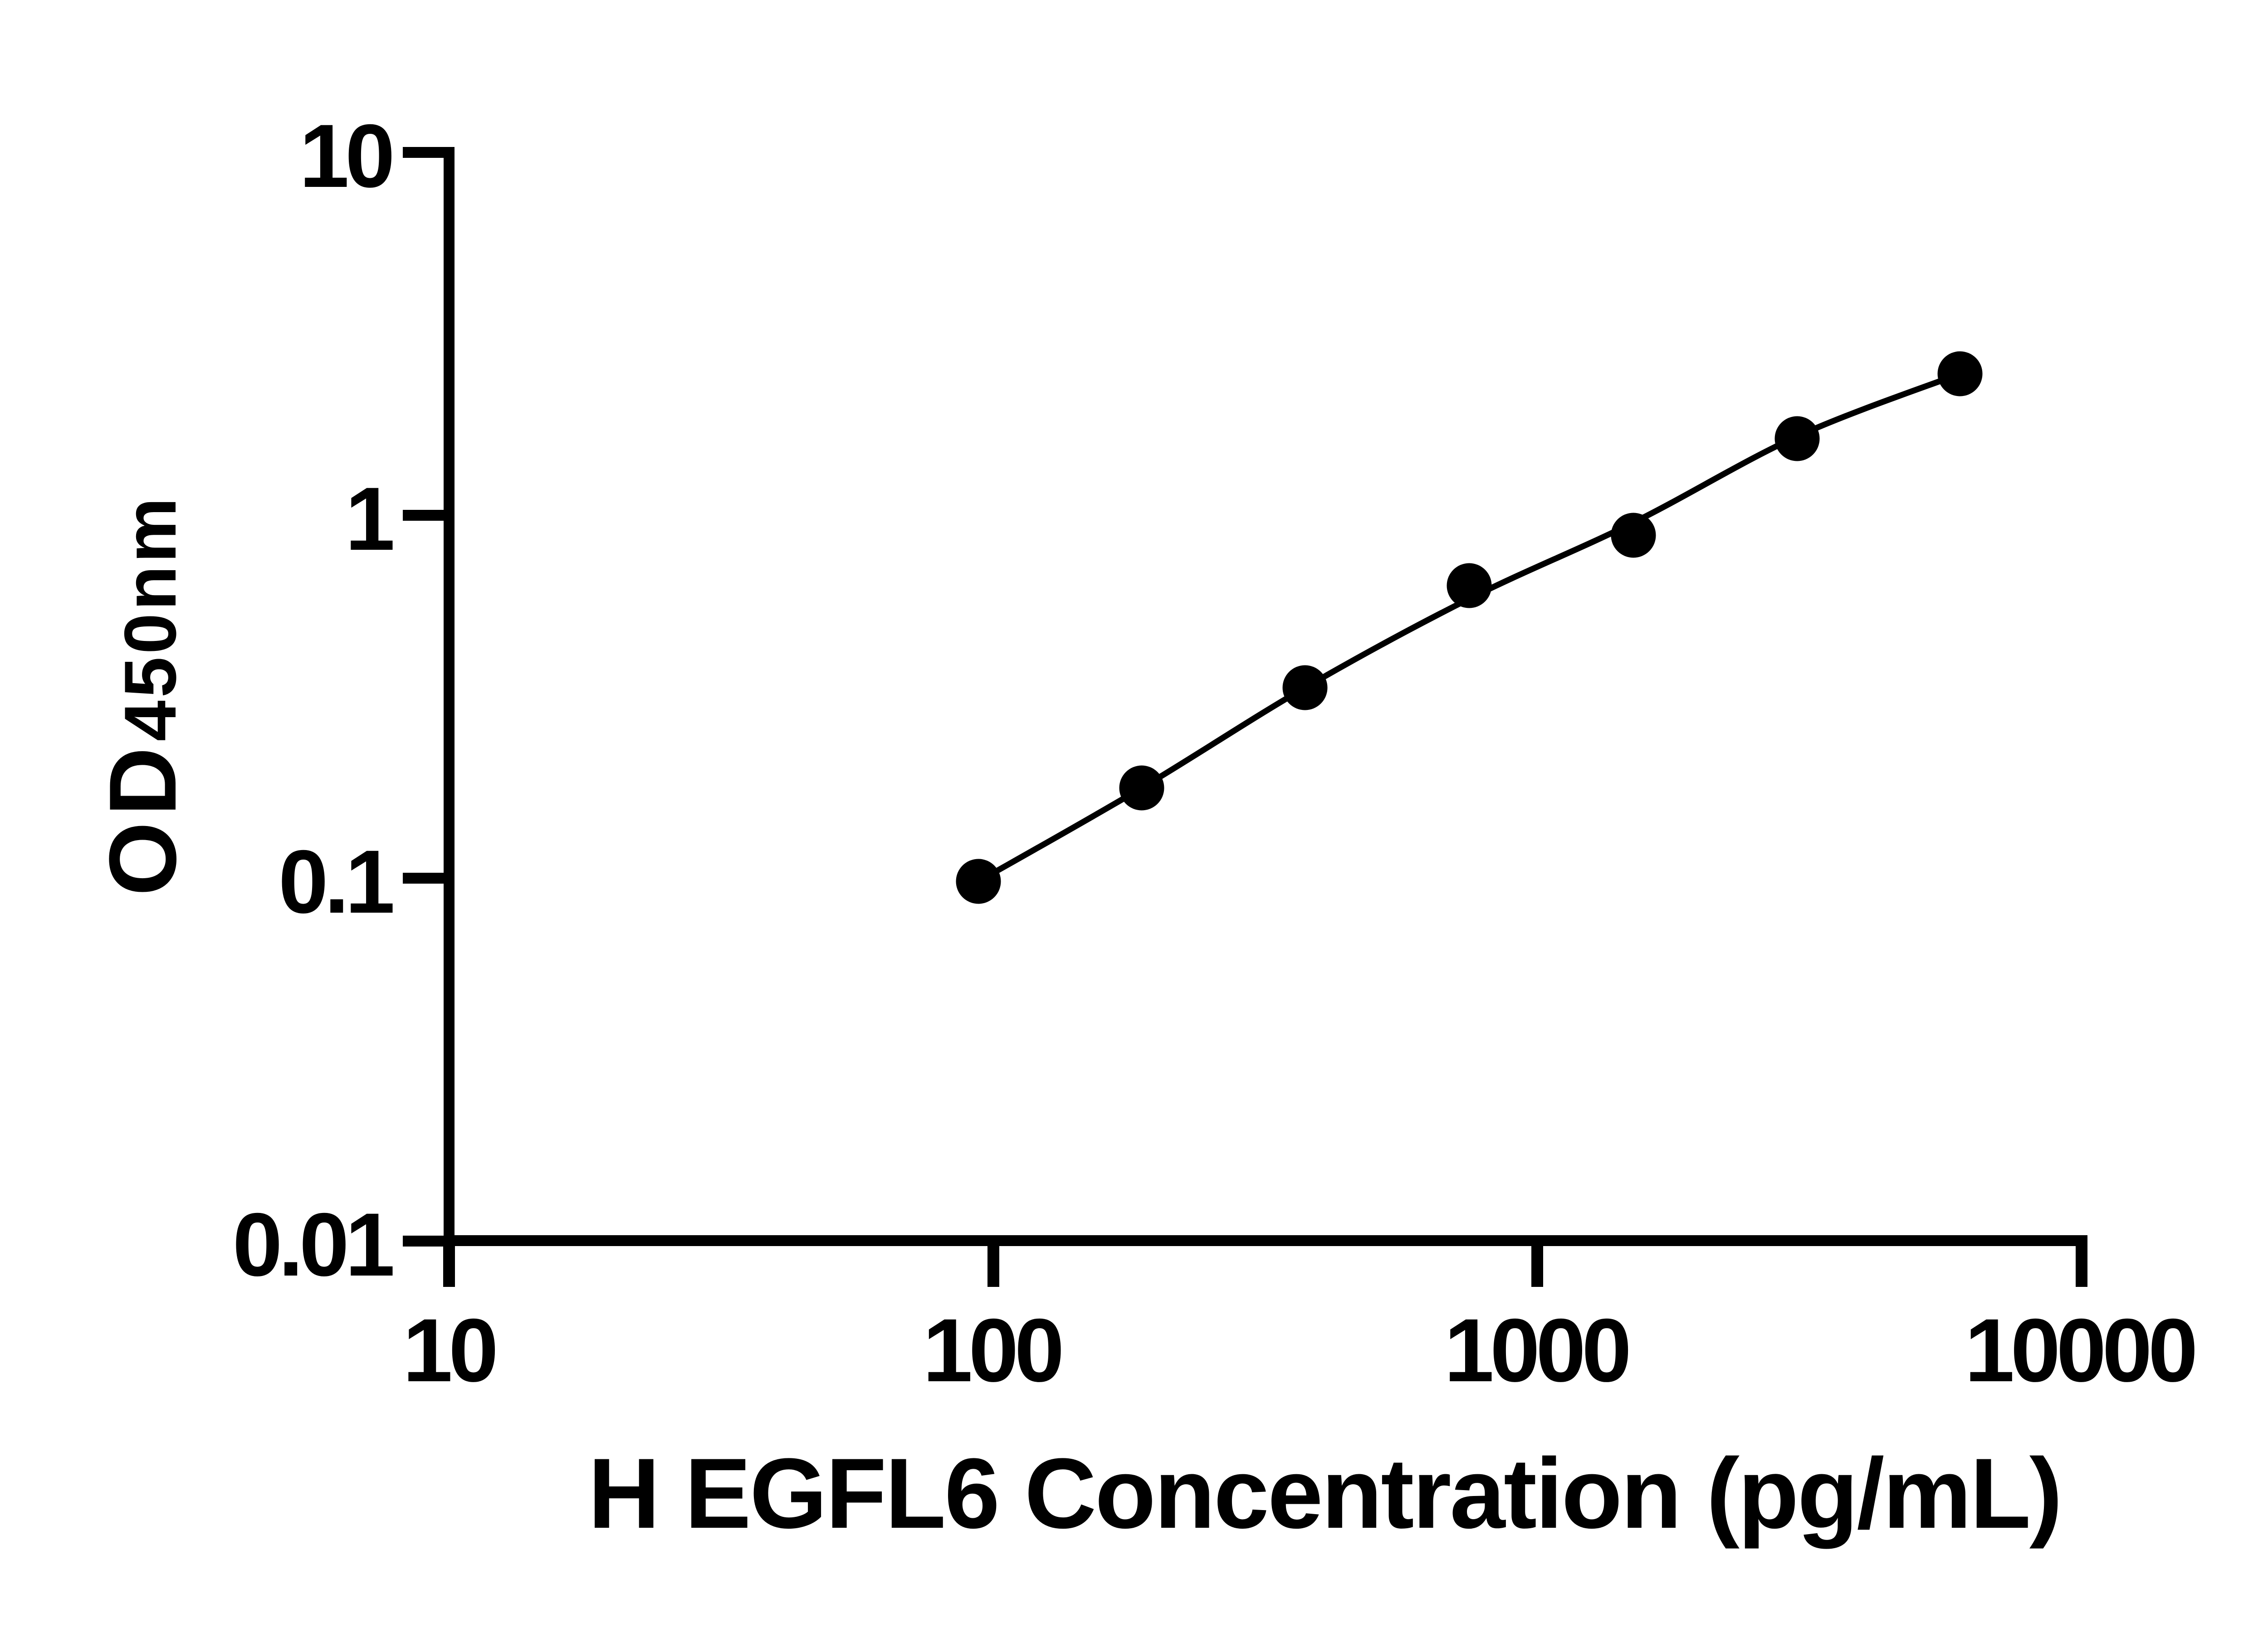  Describe the element at coordinates (143, 695) in the screenshot. I see `svg-text: OD450nm` at that location.